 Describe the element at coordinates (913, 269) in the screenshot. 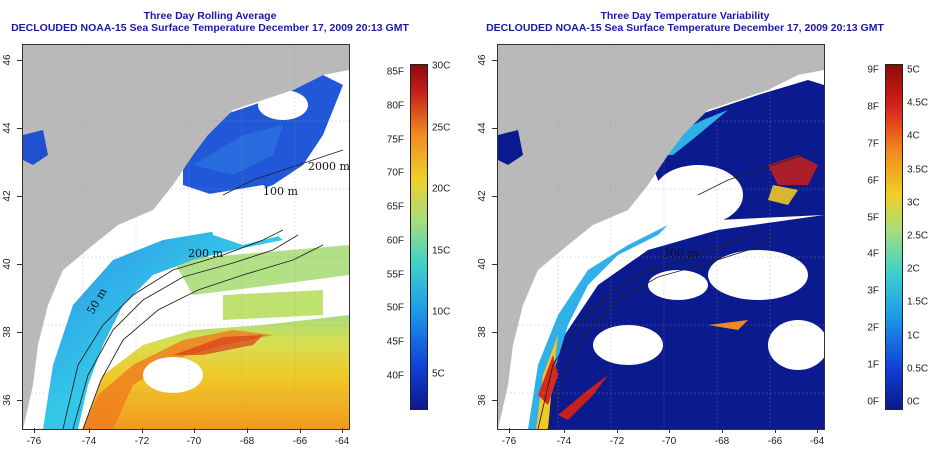

I see `colorbar-c-label: 2C` at that location.